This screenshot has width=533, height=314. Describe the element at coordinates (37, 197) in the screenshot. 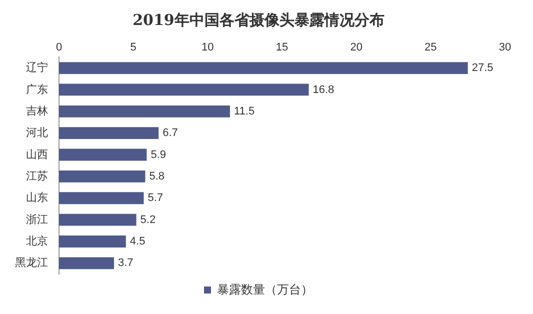

I see `y-tick-label: 山东` at that location.